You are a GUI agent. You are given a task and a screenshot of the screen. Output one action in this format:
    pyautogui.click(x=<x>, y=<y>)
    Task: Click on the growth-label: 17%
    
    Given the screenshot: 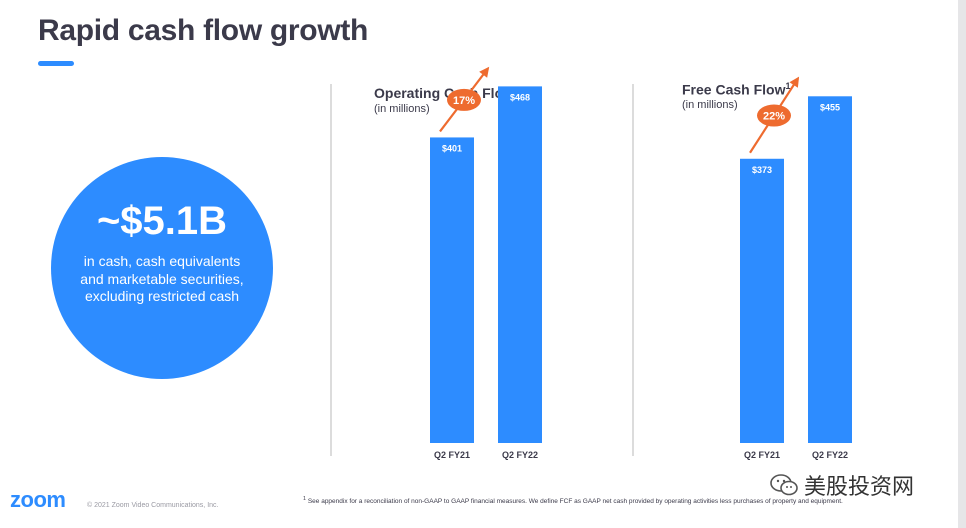 What is the action you would take?
    pyautogui.click(x=464, y=101)
    